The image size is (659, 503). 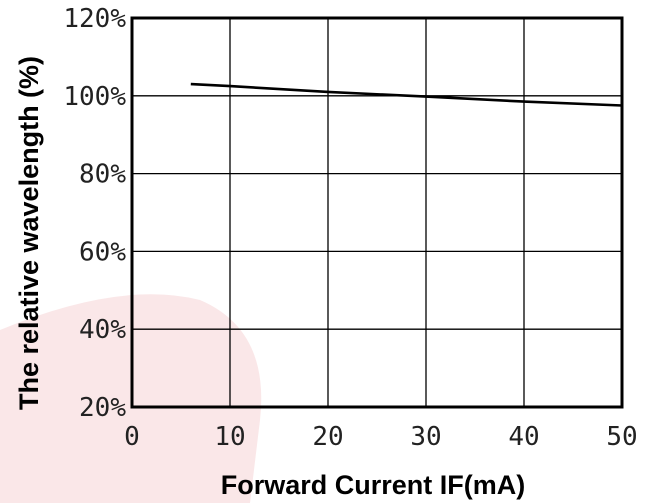 I want to click on y-tick-label: 120%, so click(x=94, y=19).